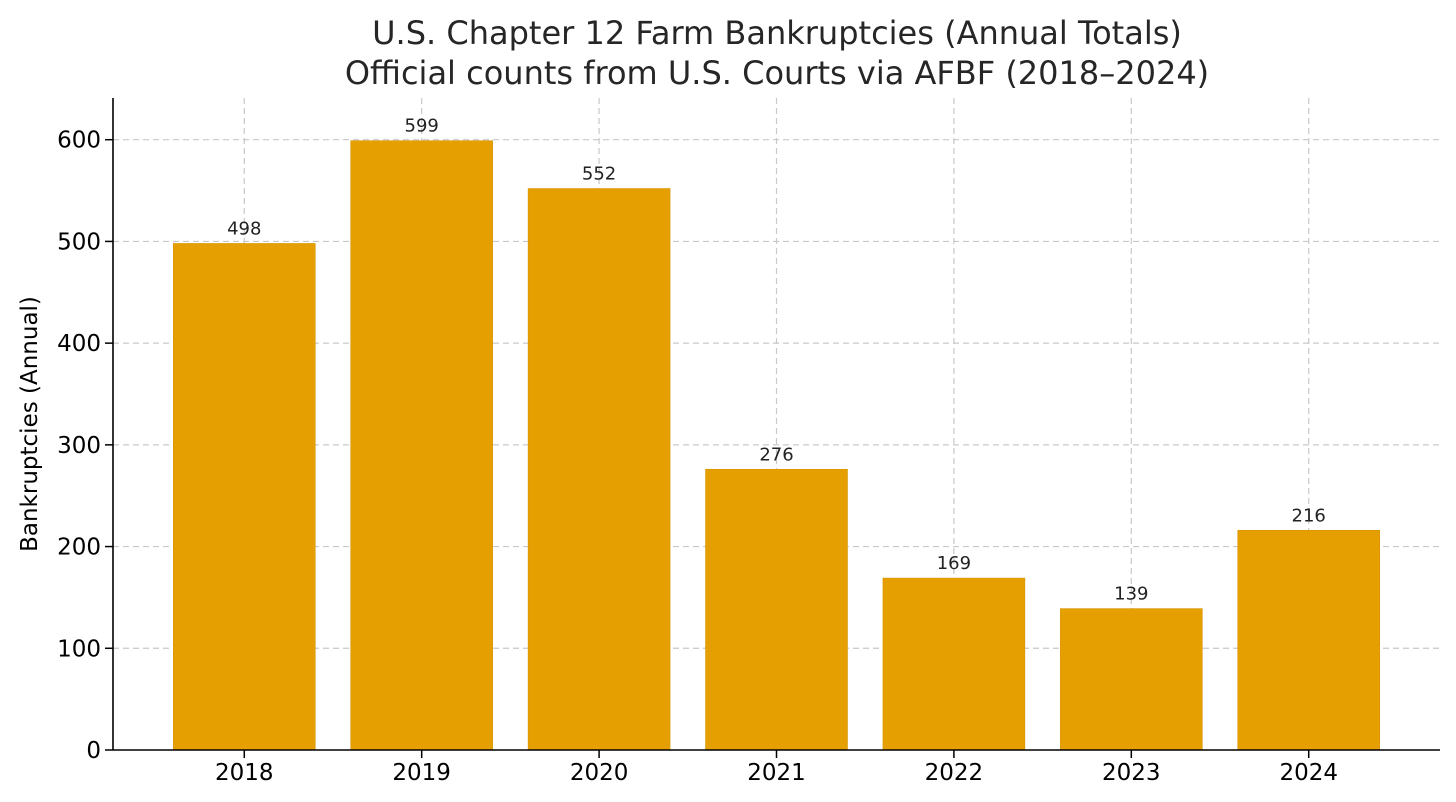  I want to click on x-tick-label: 2021, so click(776, 773).